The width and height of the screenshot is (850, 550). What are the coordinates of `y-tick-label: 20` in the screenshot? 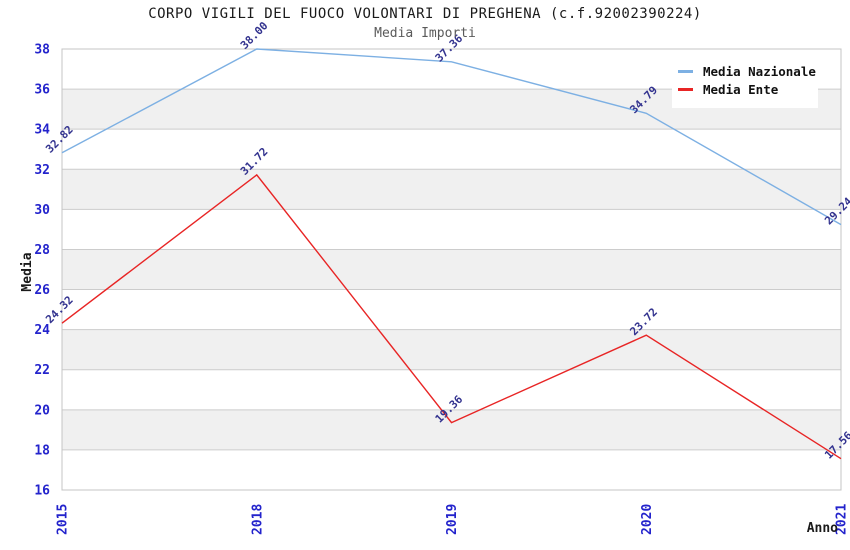 It's located at (42, 410).